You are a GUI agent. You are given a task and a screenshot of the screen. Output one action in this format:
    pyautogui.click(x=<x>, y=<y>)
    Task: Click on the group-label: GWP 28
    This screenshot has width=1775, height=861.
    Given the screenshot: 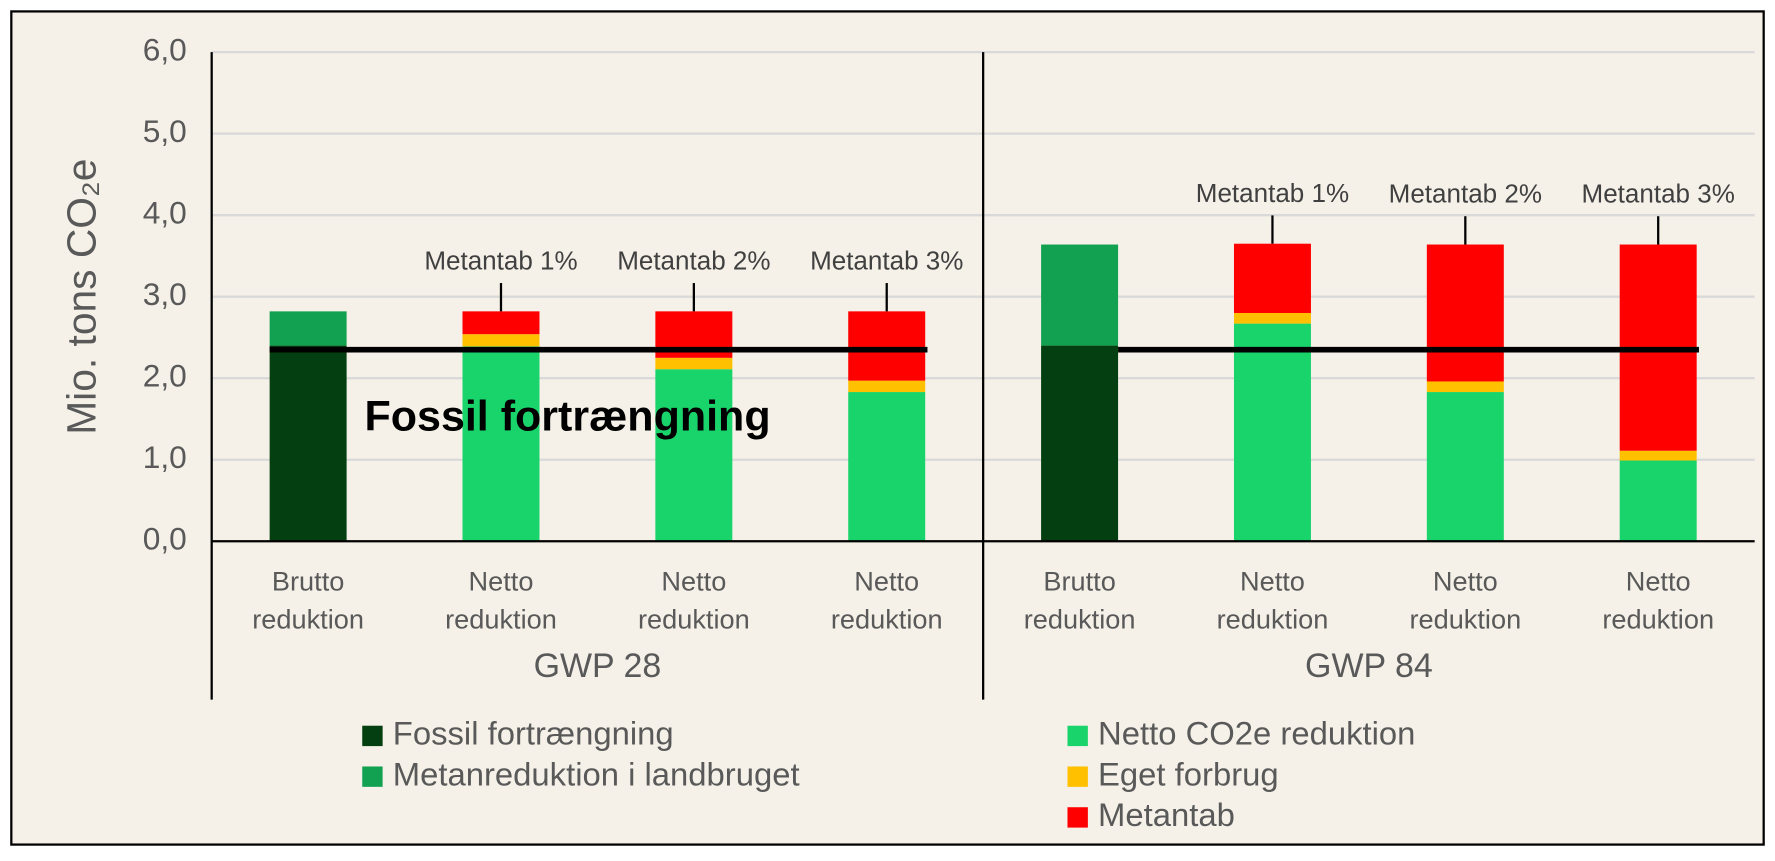 What is the action you would take?
    pyautogui.click(x=598, y=666)
    